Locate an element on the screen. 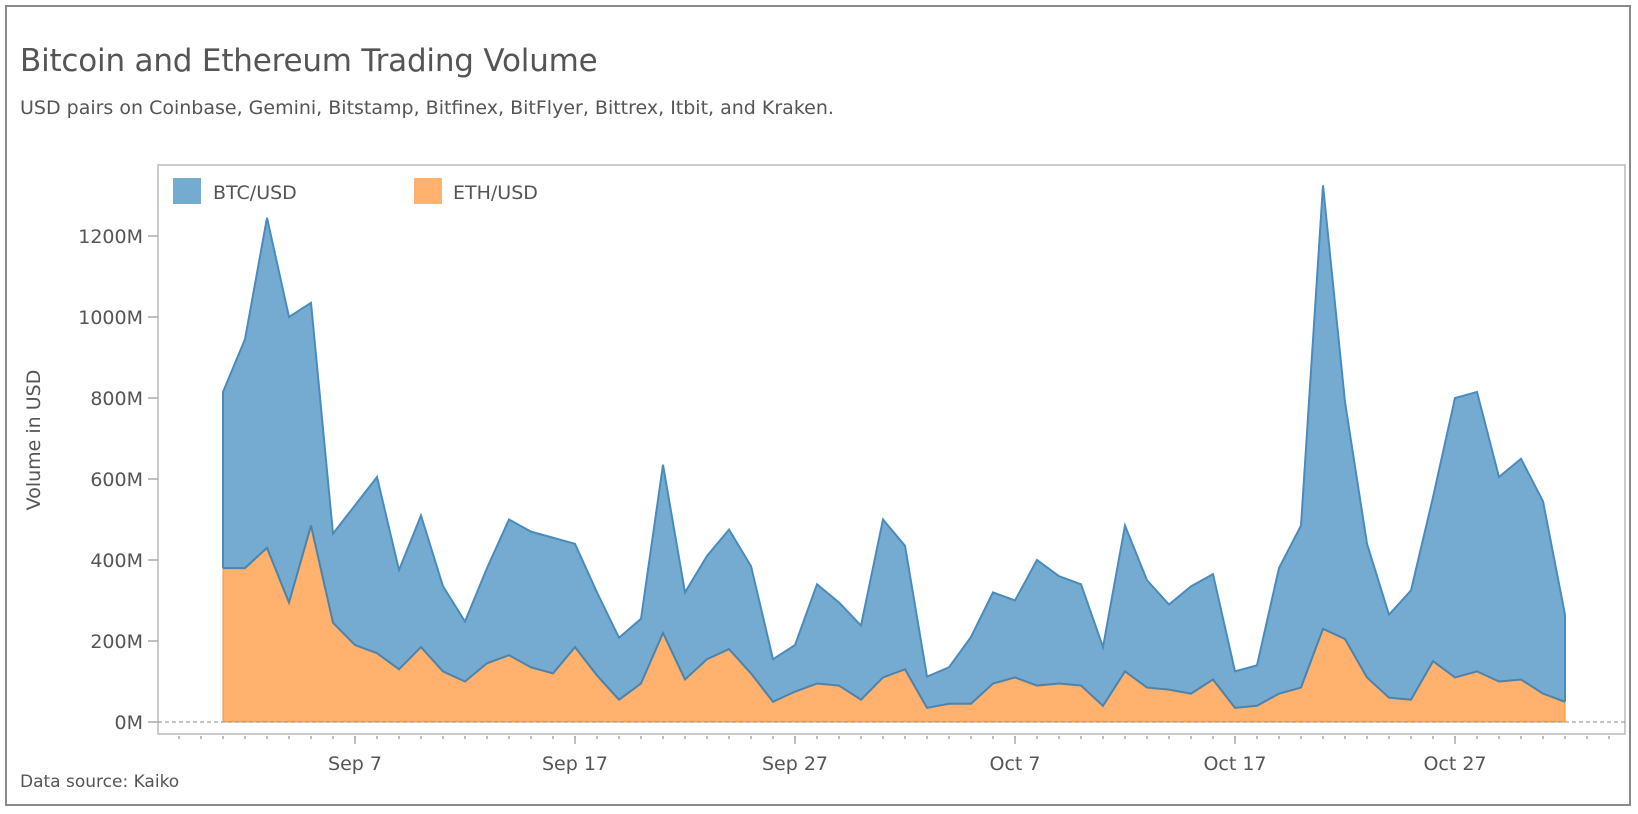  y-axis-title: Volume in USD is located at coordinates (34, 440).